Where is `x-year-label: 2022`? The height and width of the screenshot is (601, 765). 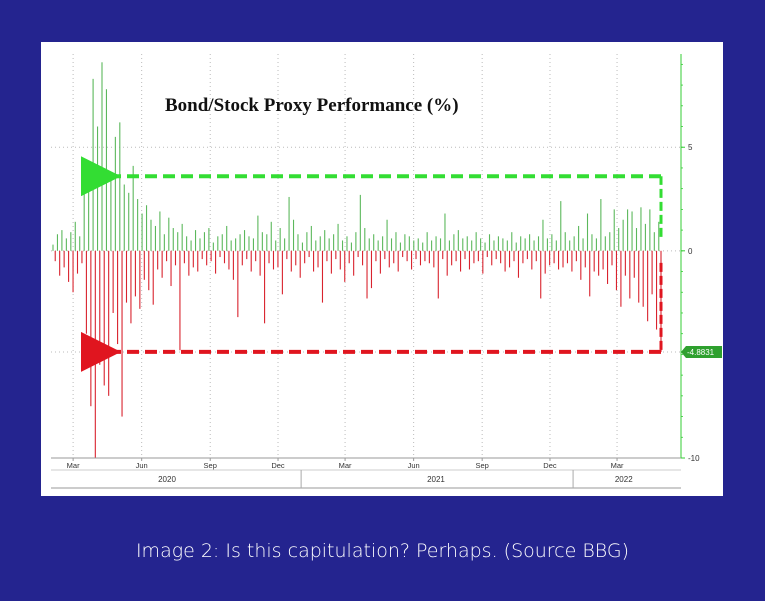
x-year-label: 2022 is located at coordinates (624, 479).